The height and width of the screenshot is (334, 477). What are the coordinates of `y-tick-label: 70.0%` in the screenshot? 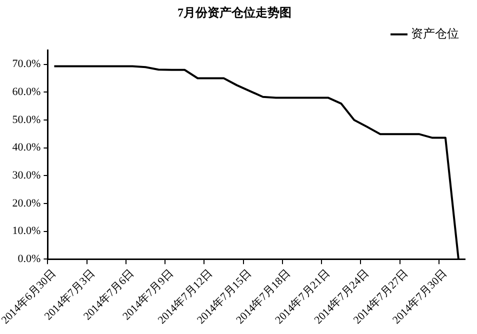 It's located at (26, 64).